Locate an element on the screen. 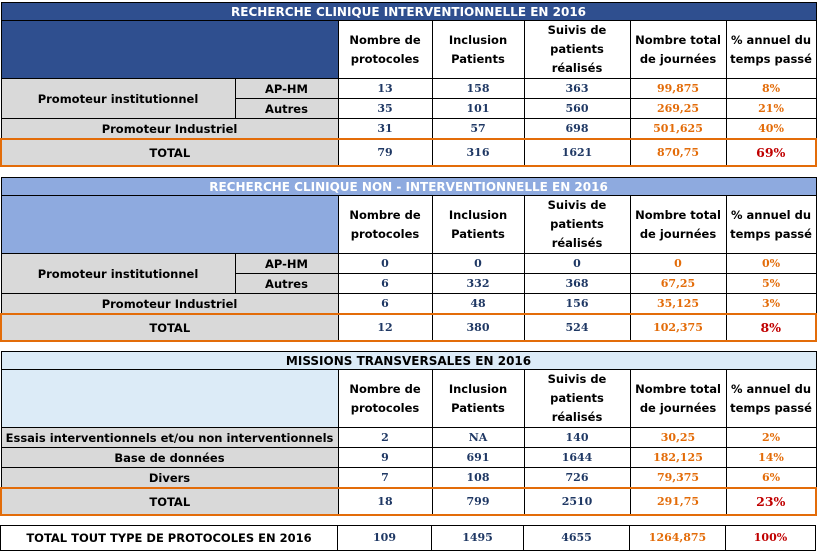 The width and height of the screenshot is (819, 554). cell: 380 is located at coordinates (478, 327).